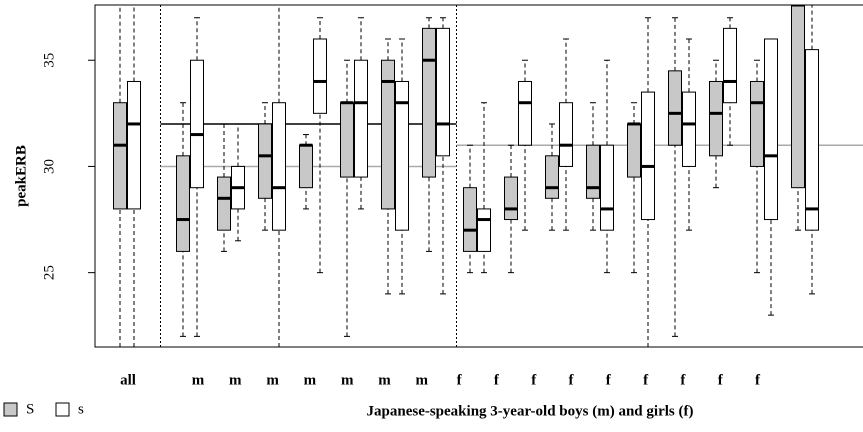 Image resolution: width=863 pixels, height=432 pixels. Describe the element at coordinates (49, 60) in the screenshot. I see `y-tick-label: 35` at that location.